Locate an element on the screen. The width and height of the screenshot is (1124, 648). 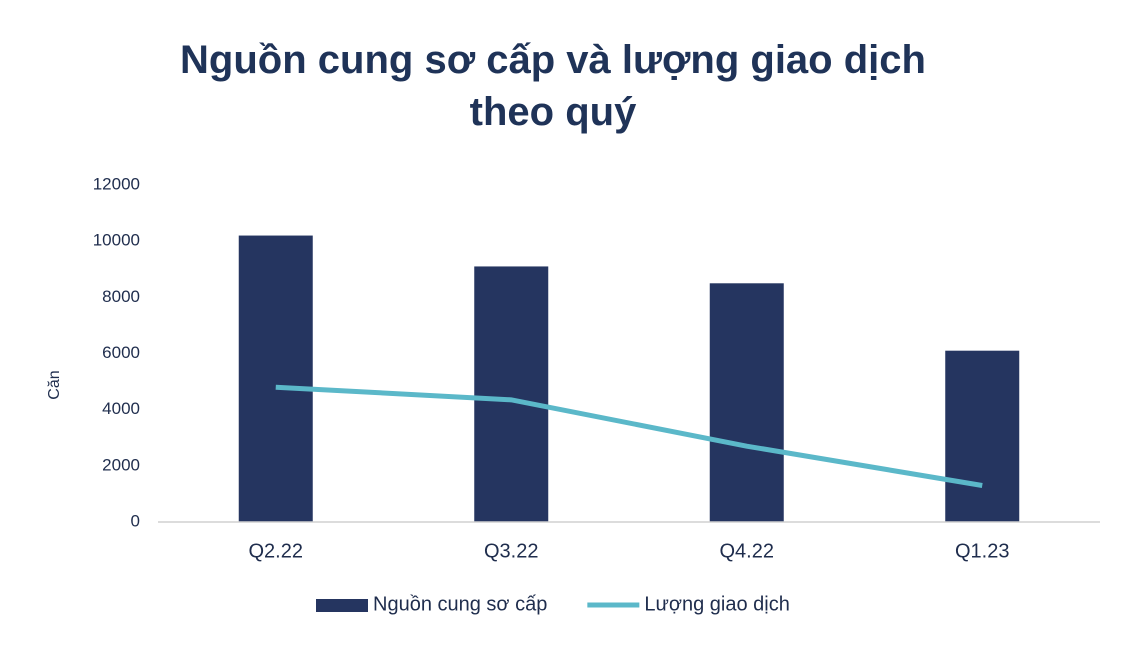
line is located at coordinates (629, 436).